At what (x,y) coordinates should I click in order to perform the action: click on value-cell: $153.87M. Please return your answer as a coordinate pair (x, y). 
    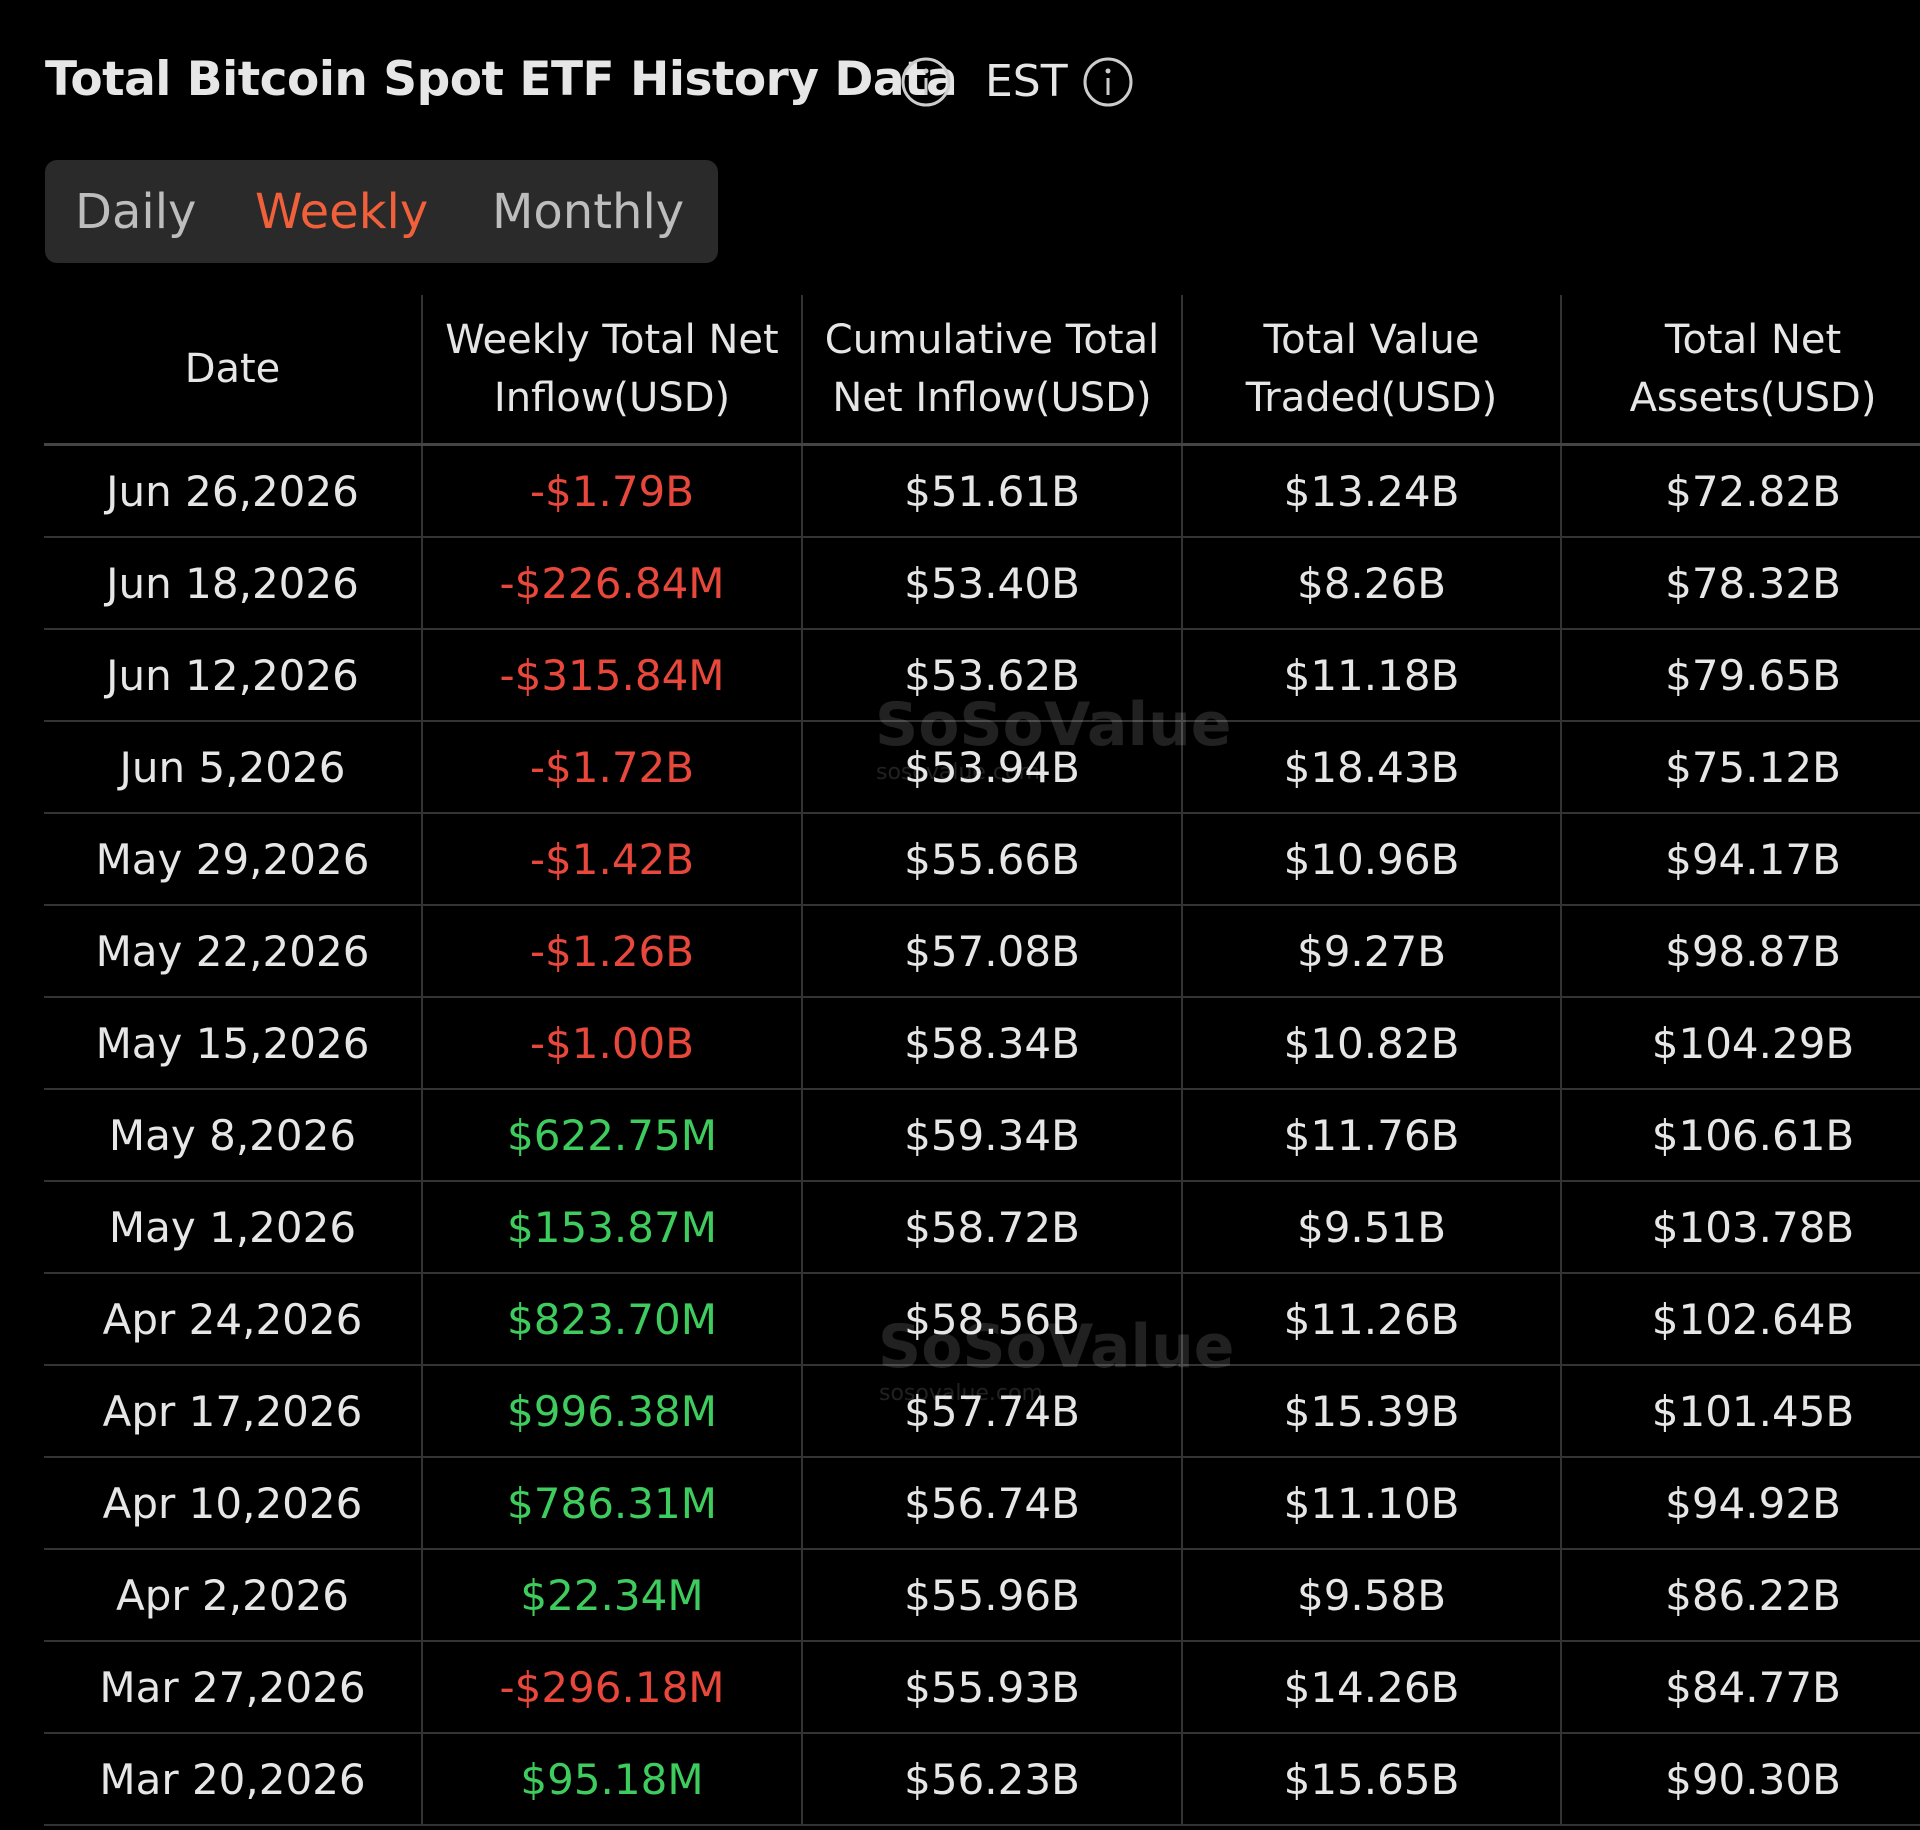
    Looking at the image, I should click on (612, 1227).